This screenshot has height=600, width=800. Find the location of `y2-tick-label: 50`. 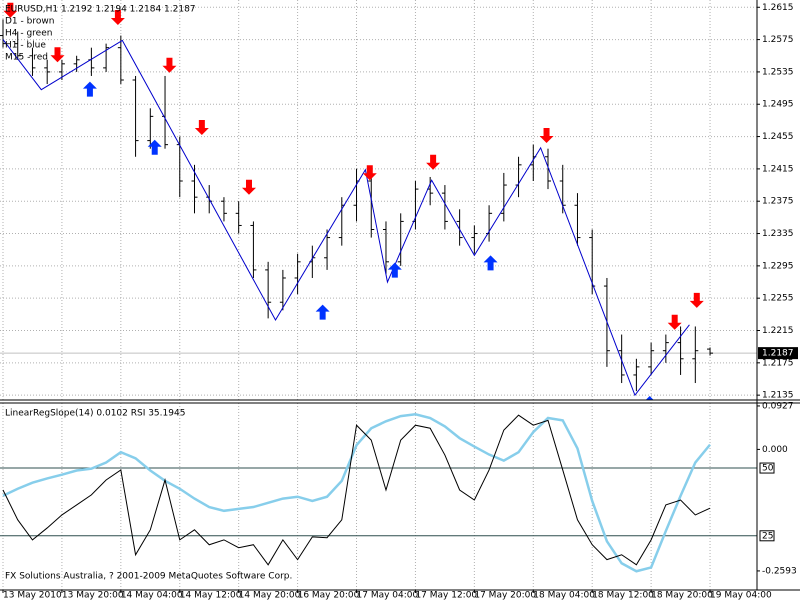

y2-tick-label: 50 is located at coordinates (768, 469).